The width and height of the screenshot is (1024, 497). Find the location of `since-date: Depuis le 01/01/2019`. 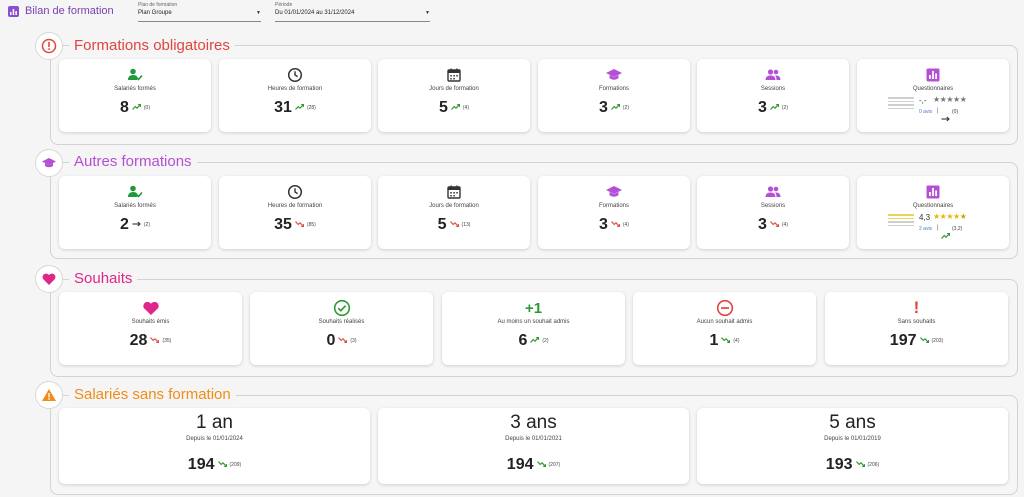

since-date: Depuis le 01/01/2019 is located at coordinates (852, 439).